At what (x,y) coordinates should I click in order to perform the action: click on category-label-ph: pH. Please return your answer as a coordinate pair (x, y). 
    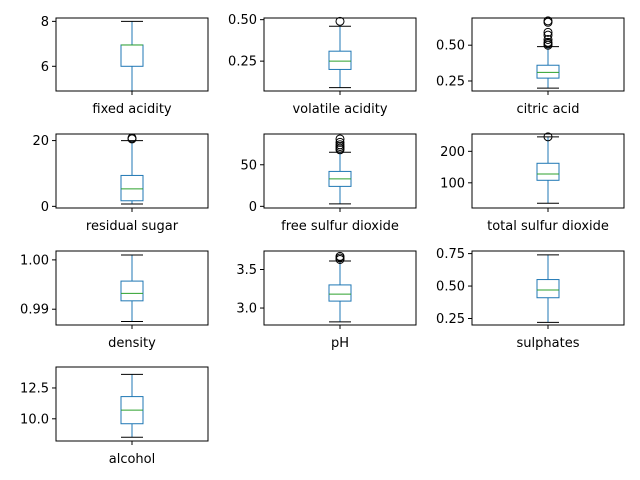
    Looking at the image, I should click on (340, 343).